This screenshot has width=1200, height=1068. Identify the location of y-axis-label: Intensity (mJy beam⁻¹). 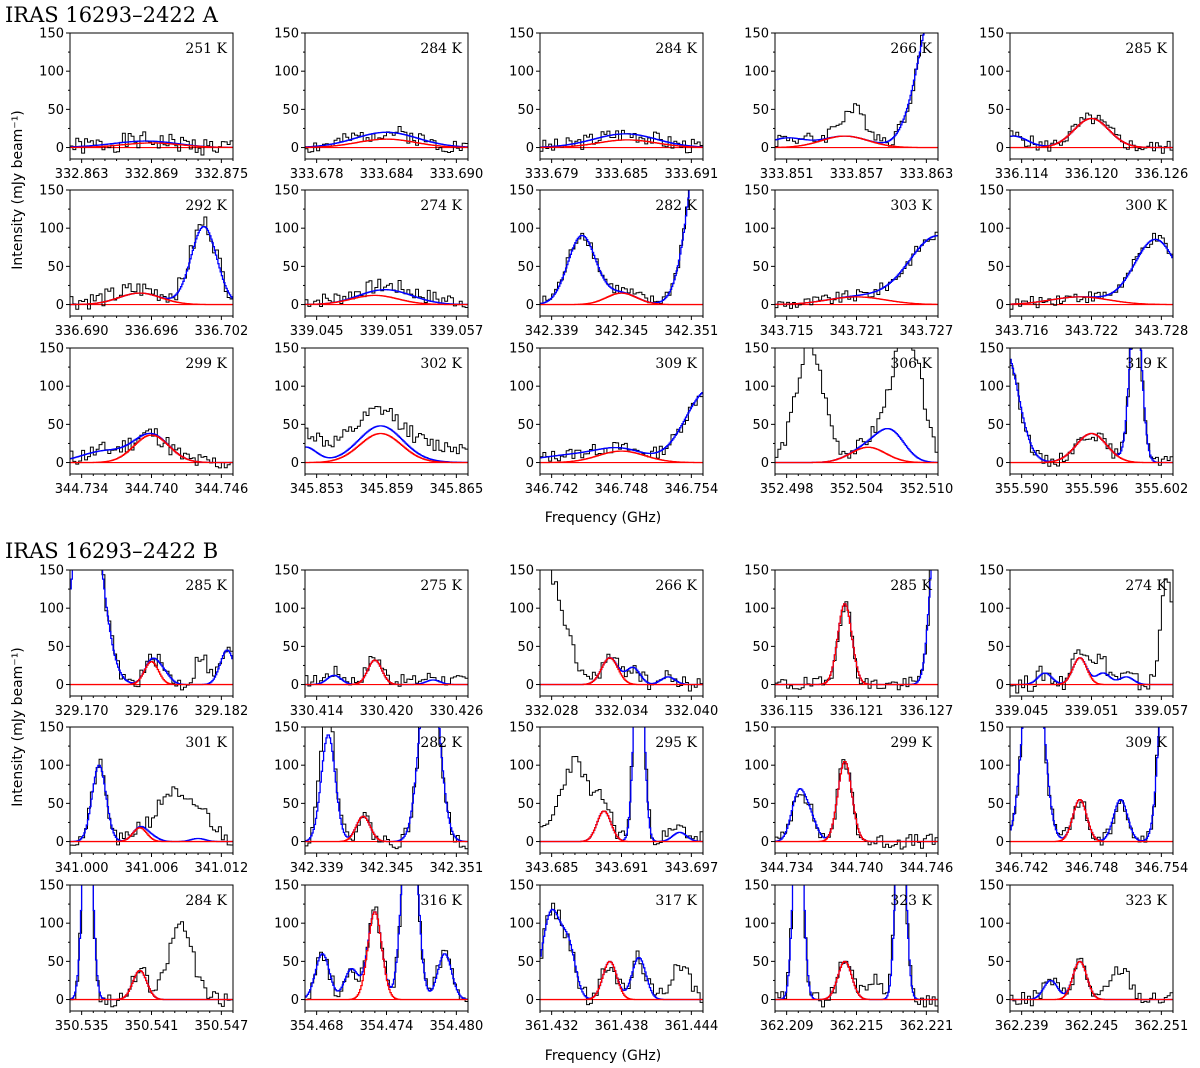
(18, 190).